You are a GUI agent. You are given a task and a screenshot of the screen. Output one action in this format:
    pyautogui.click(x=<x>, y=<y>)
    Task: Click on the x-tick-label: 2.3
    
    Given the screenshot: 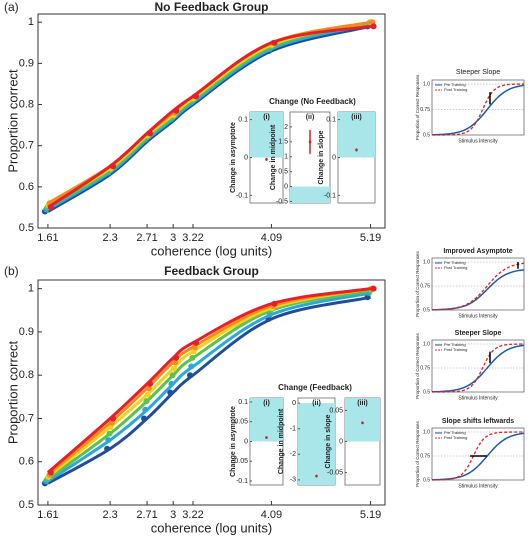 What is the action you would take?
    pyautogui.click(x=109, y=238)
    